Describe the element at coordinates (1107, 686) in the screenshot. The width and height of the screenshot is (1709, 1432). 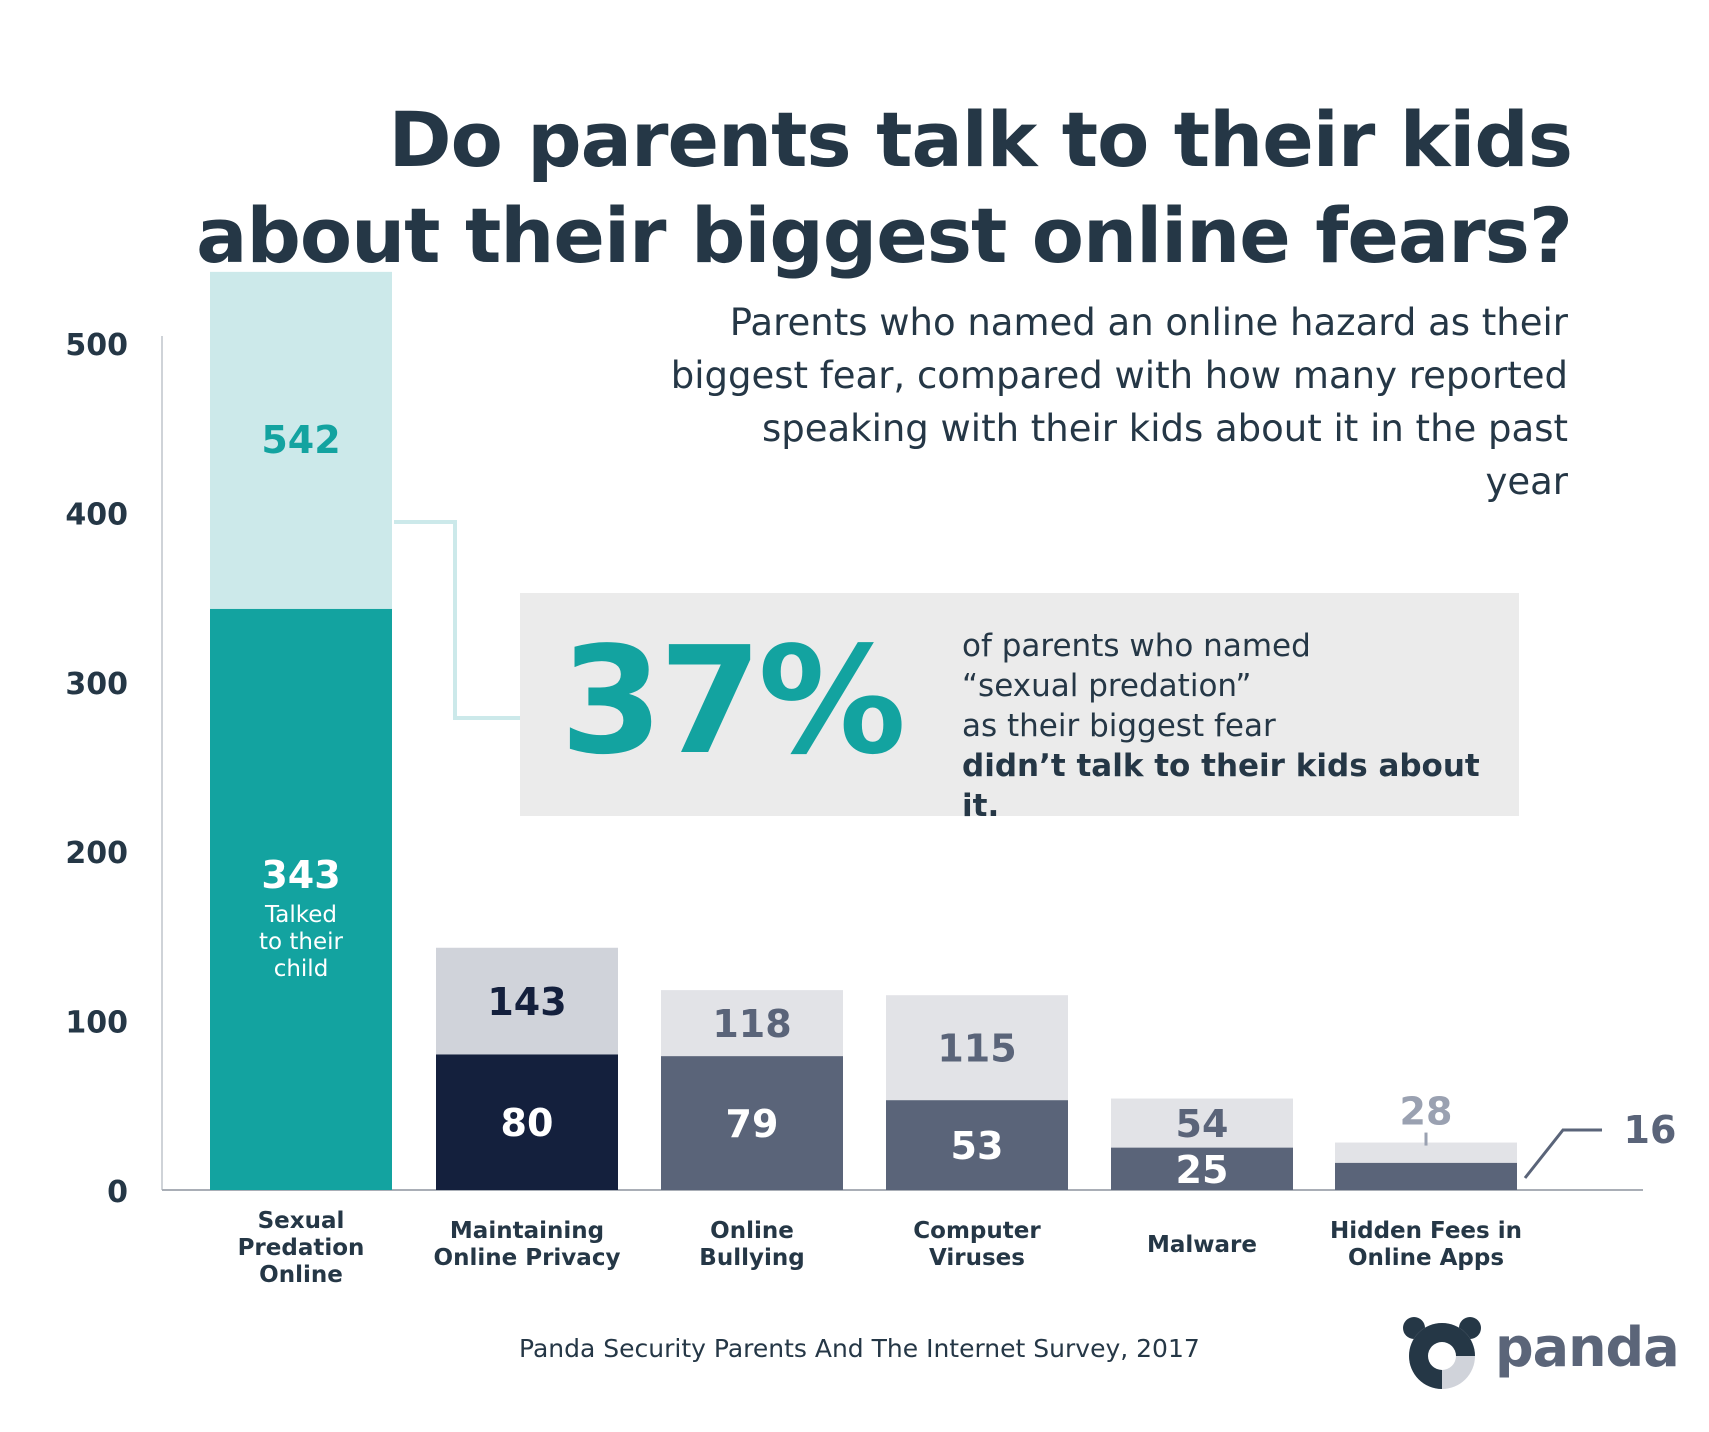
I see `callout-line-2: “sexual predation”` at that location.